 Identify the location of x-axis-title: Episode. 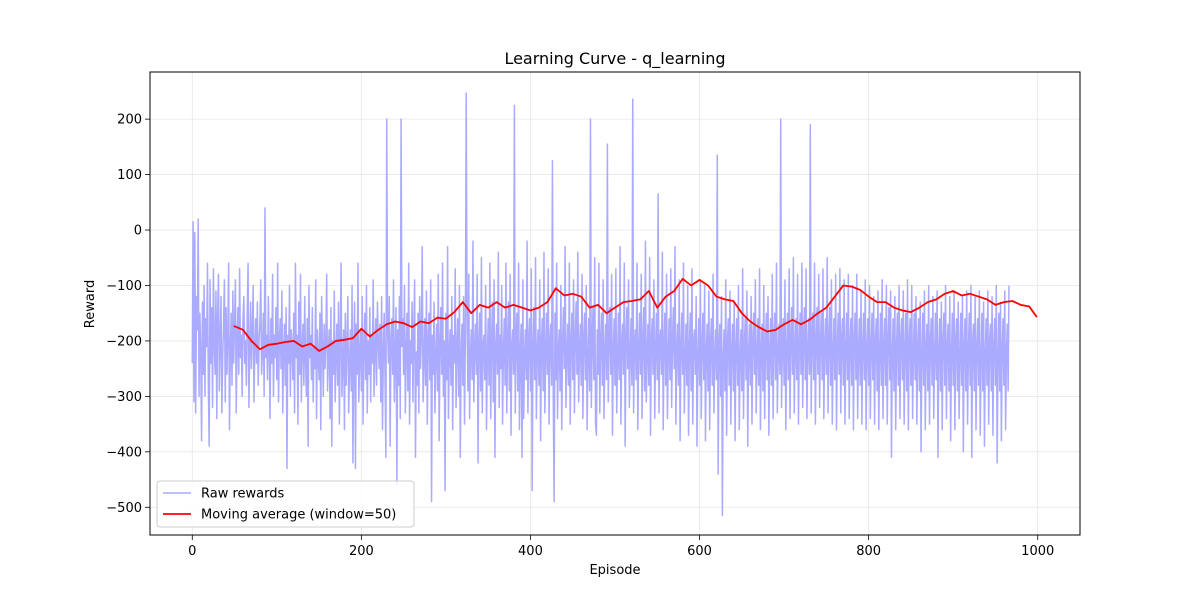
(614, 570).